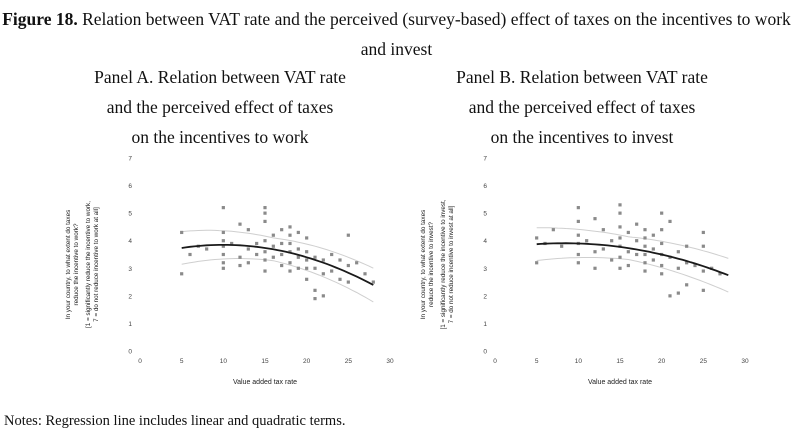 The image size is (793, 434). Describe the element at coordinates (140, 361) in the screenshot. I see `panel-a-x-tick-label: 0` at that location.